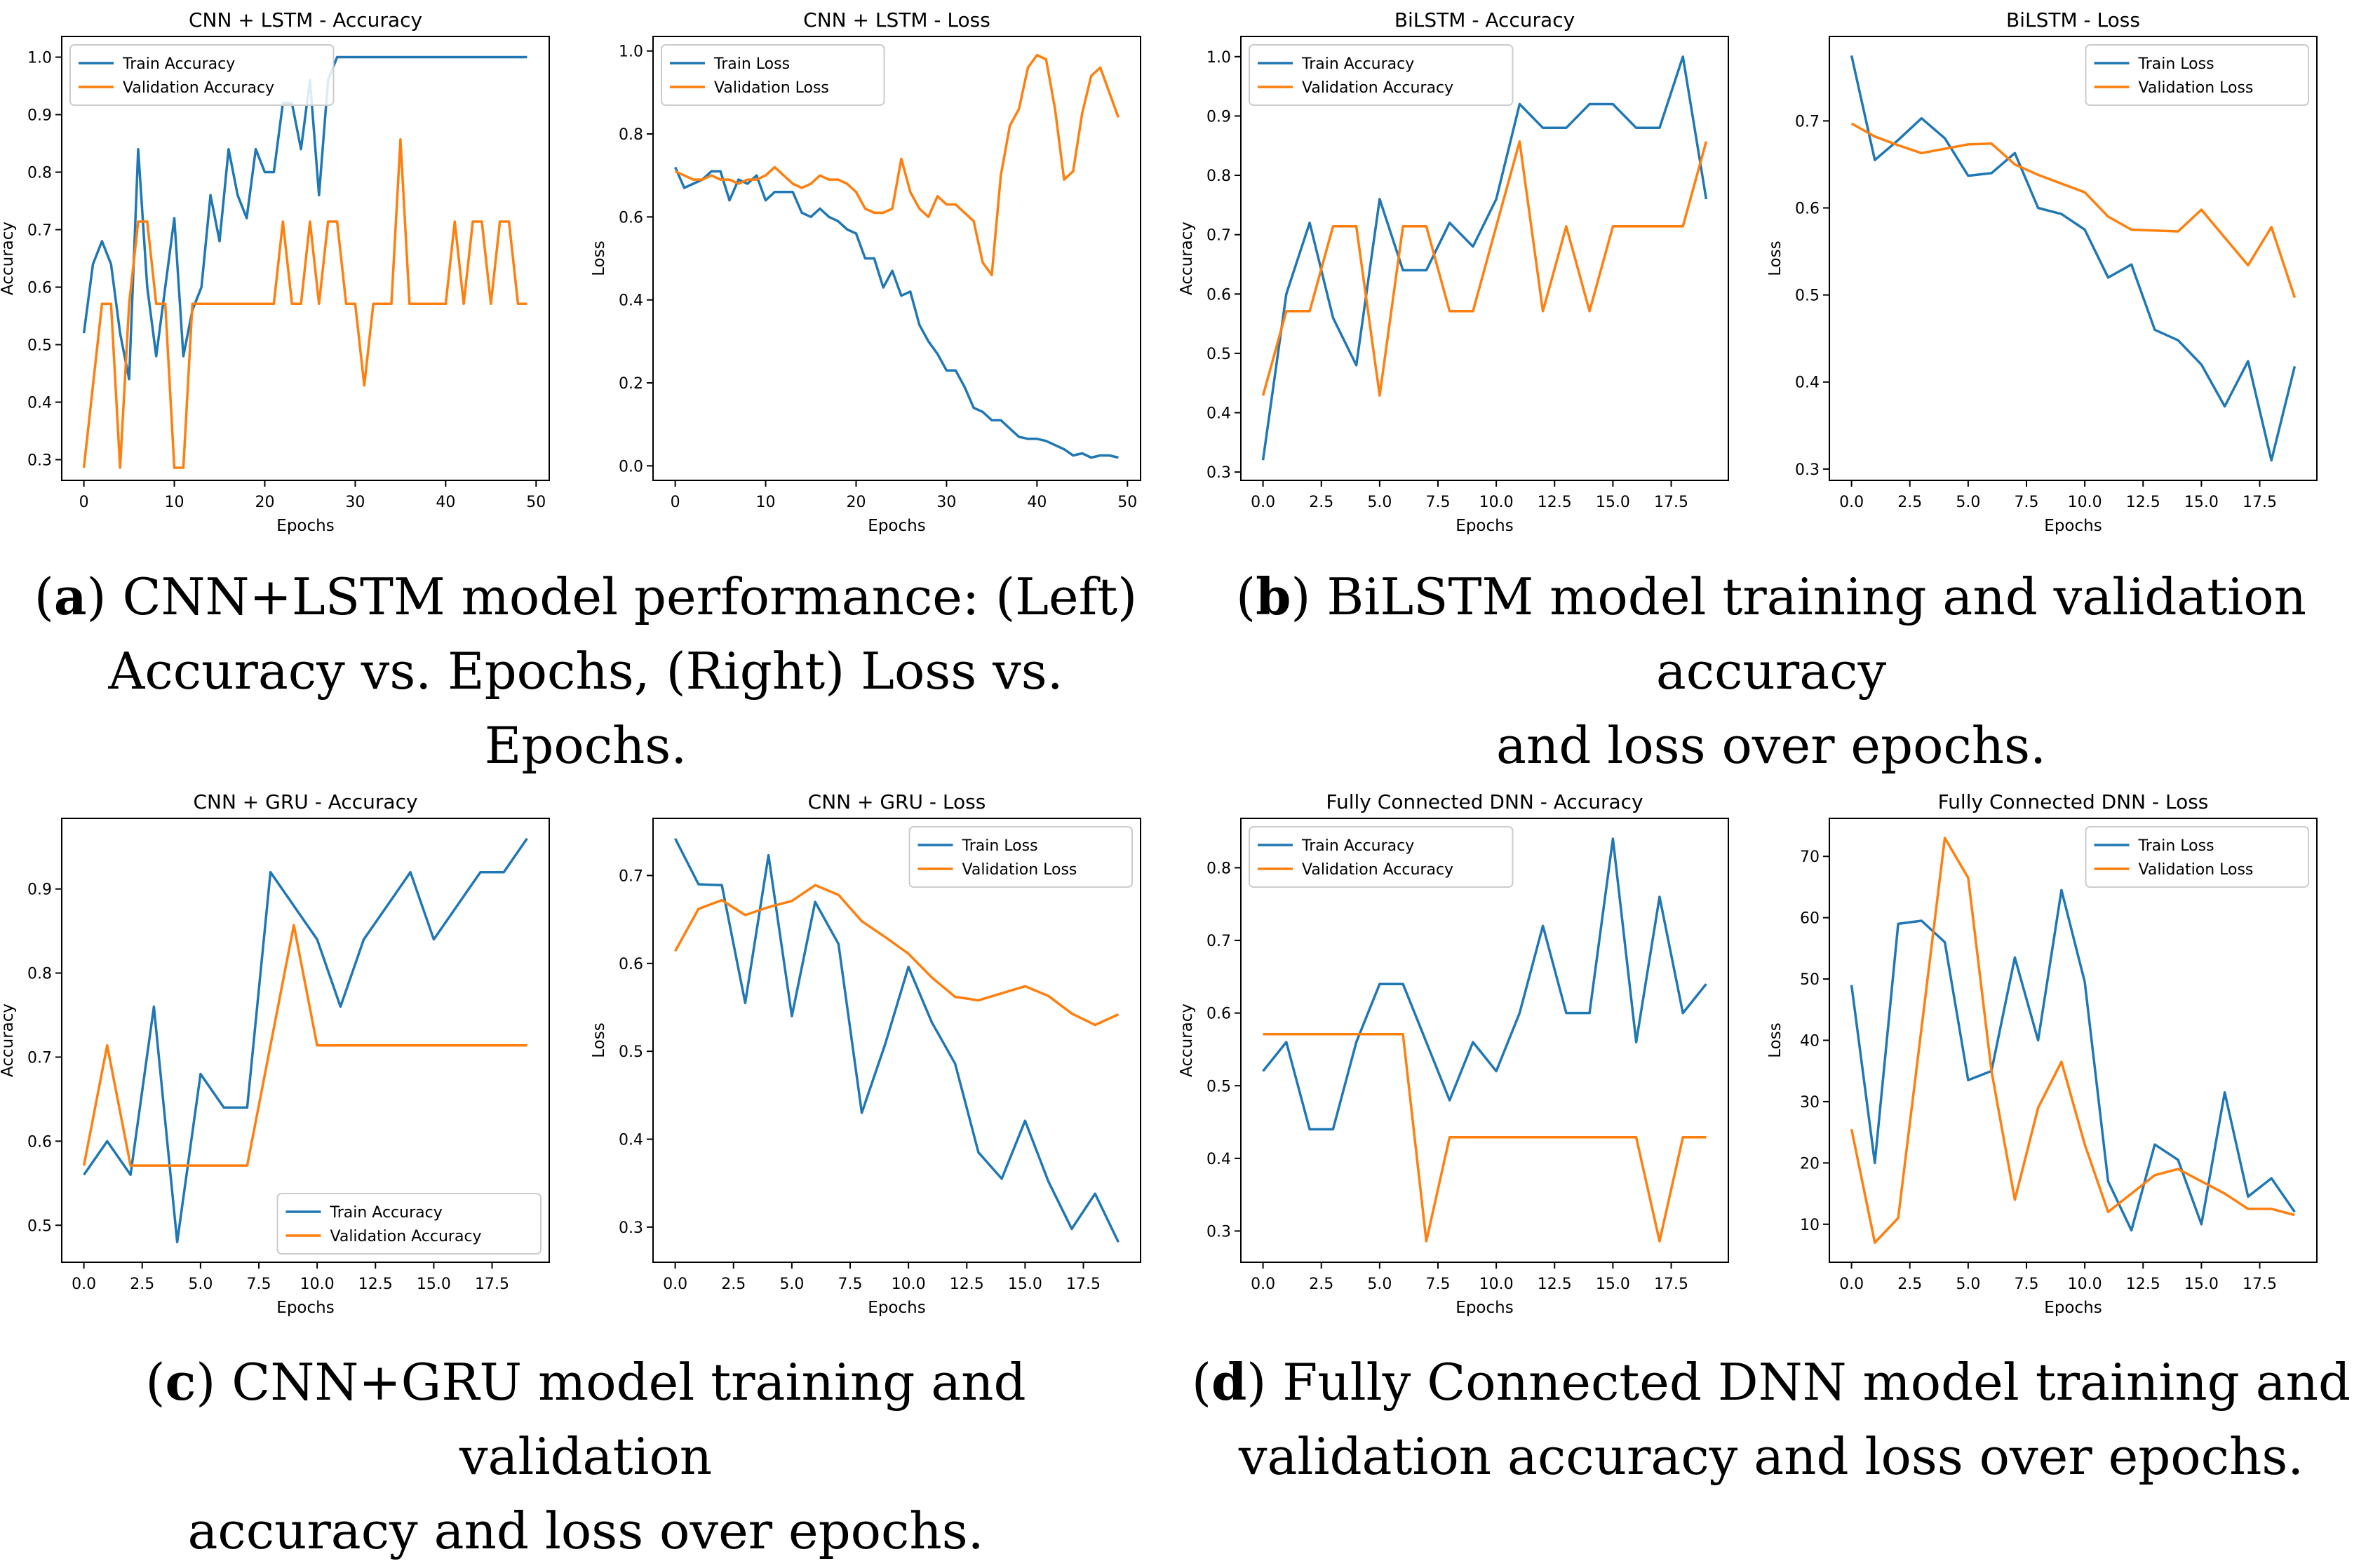 This screenshot has height=1568, width=2380. I want to click on caption-c-text1: ) CNN+GRU model training and validation, so click(611, 1419).